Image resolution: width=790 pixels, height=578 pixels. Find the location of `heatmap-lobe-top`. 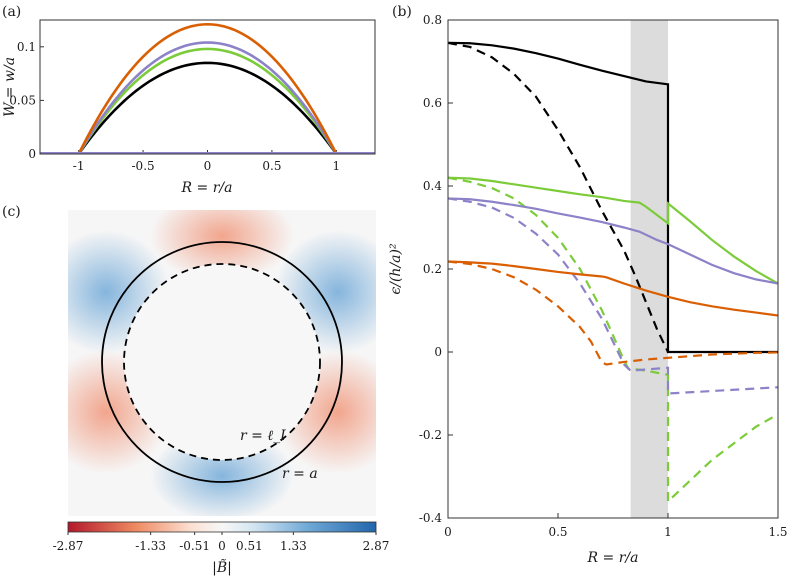

heatmap-lobe-top is located at coordinates (222, 246).